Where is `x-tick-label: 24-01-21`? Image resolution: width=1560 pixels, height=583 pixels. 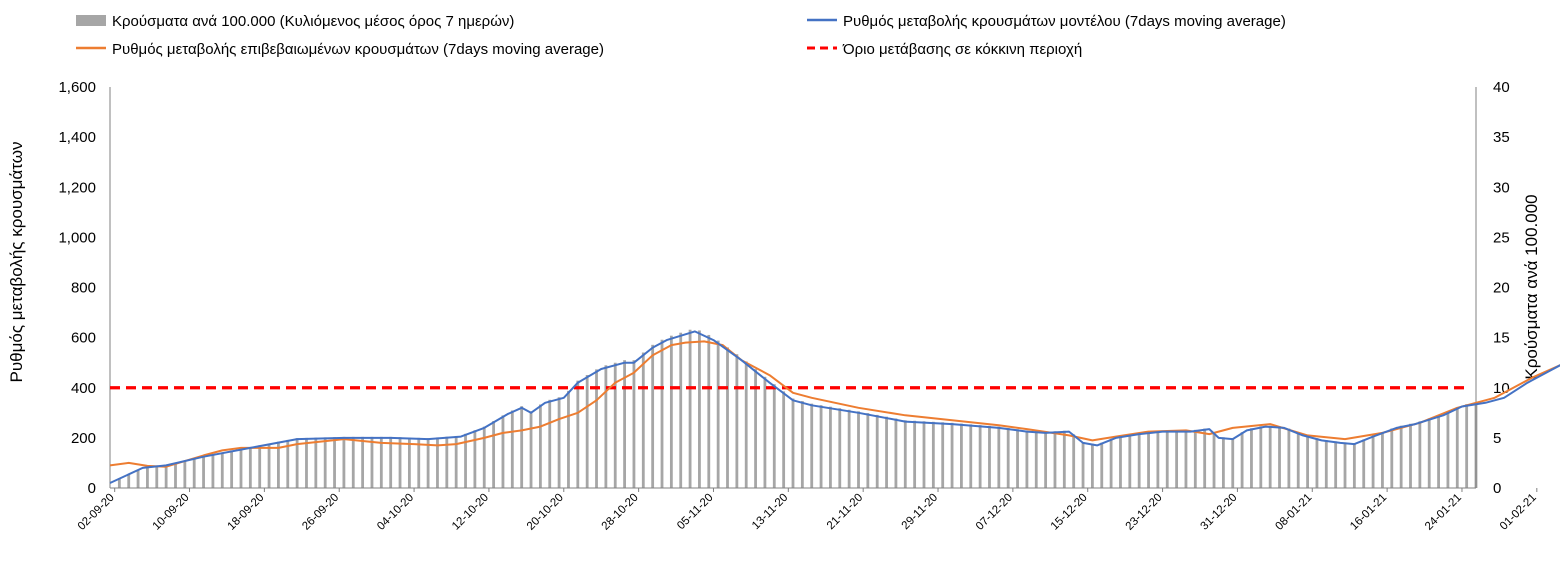 x-tick-label: 24-01-21 is located at coordinates (1443, 512).